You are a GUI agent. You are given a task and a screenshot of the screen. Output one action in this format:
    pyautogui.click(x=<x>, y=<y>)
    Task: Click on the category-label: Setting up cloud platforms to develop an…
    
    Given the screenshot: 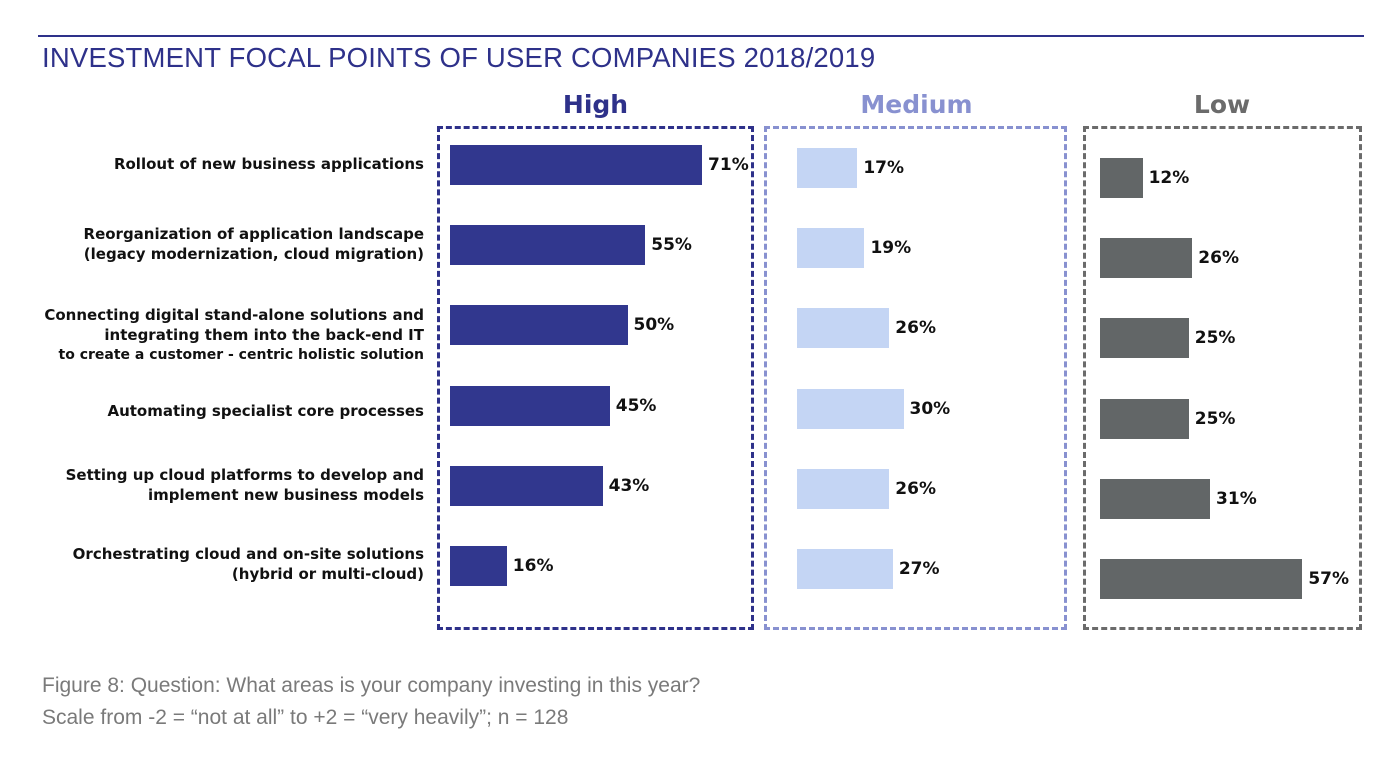 What is the action you would take?
    pyautogui.click(x=245, y=485)
    